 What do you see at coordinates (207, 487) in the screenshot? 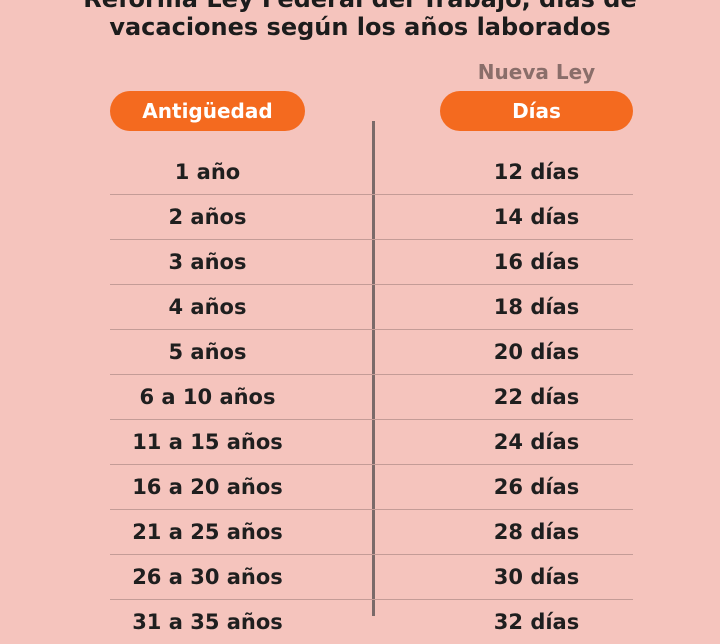
I see `antiguedad-cell: 16 a 20 años` at bounding box center [207, 487].